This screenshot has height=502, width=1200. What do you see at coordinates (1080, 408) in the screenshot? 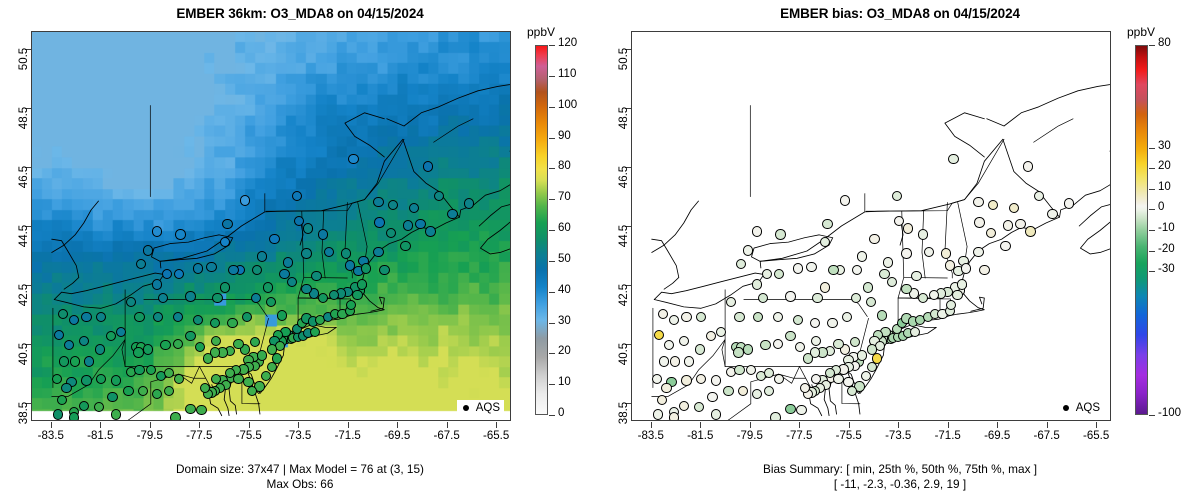
I see `aqs-legend-bias: AQS` at bounding box center [1080, 408].